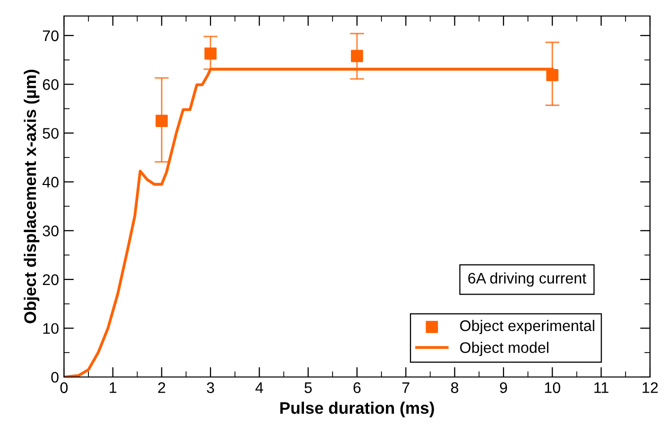 The image size is (664, 434). What do you see at coordinates (504, 388) in the screenshot?
I see `x-tick-label: 9` at bounding box center [504, 388].